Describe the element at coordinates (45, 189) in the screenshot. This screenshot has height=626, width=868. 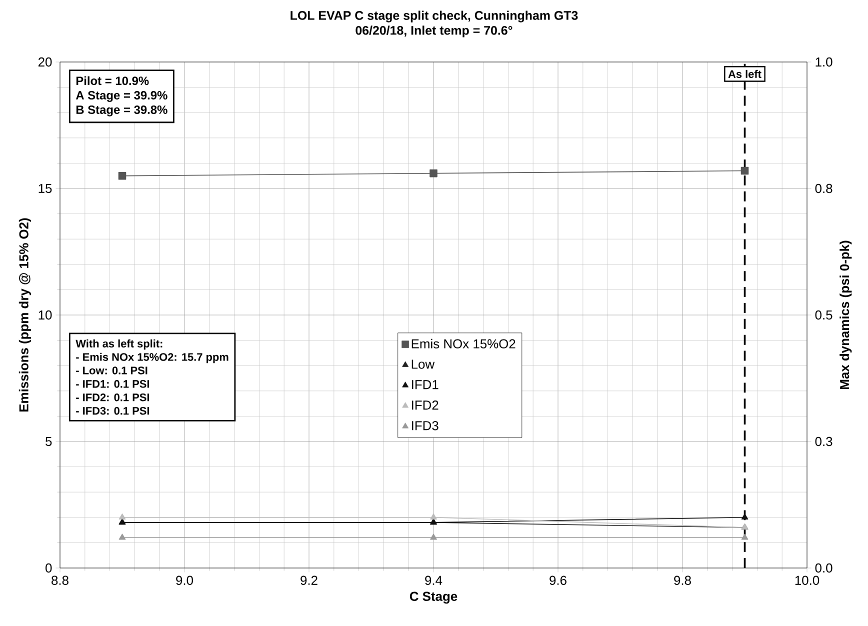
I see `y-tick-label: 15` at that location.